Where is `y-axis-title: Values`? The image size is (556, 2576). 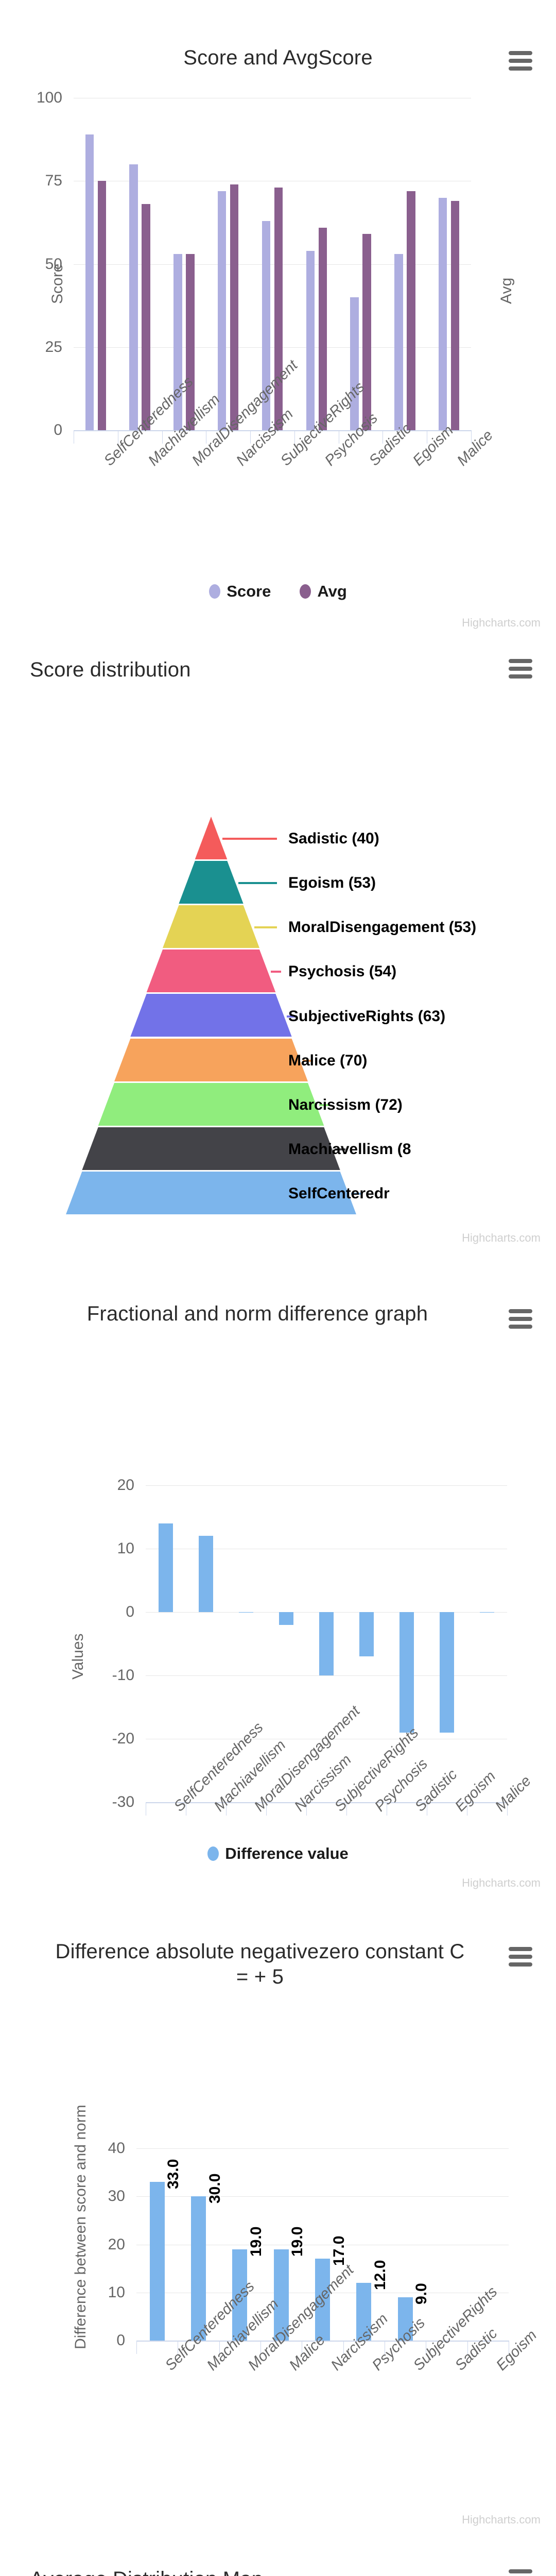 y-axis-title: Values is located at coordinates (78, 1656).